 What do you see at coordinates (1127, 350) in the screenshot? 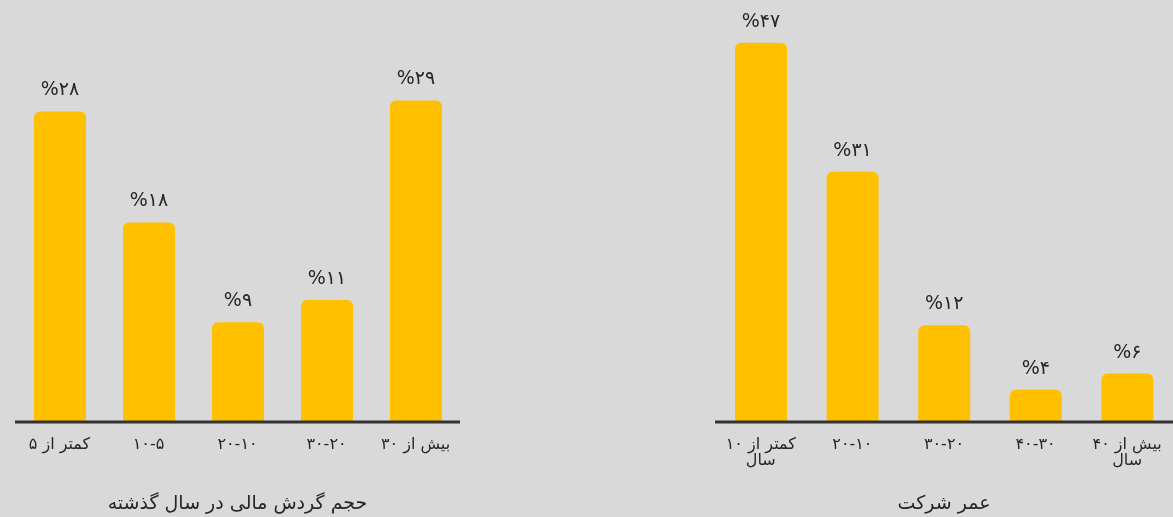
I see `data-label: %۶` at bounding box center [1127, 350].